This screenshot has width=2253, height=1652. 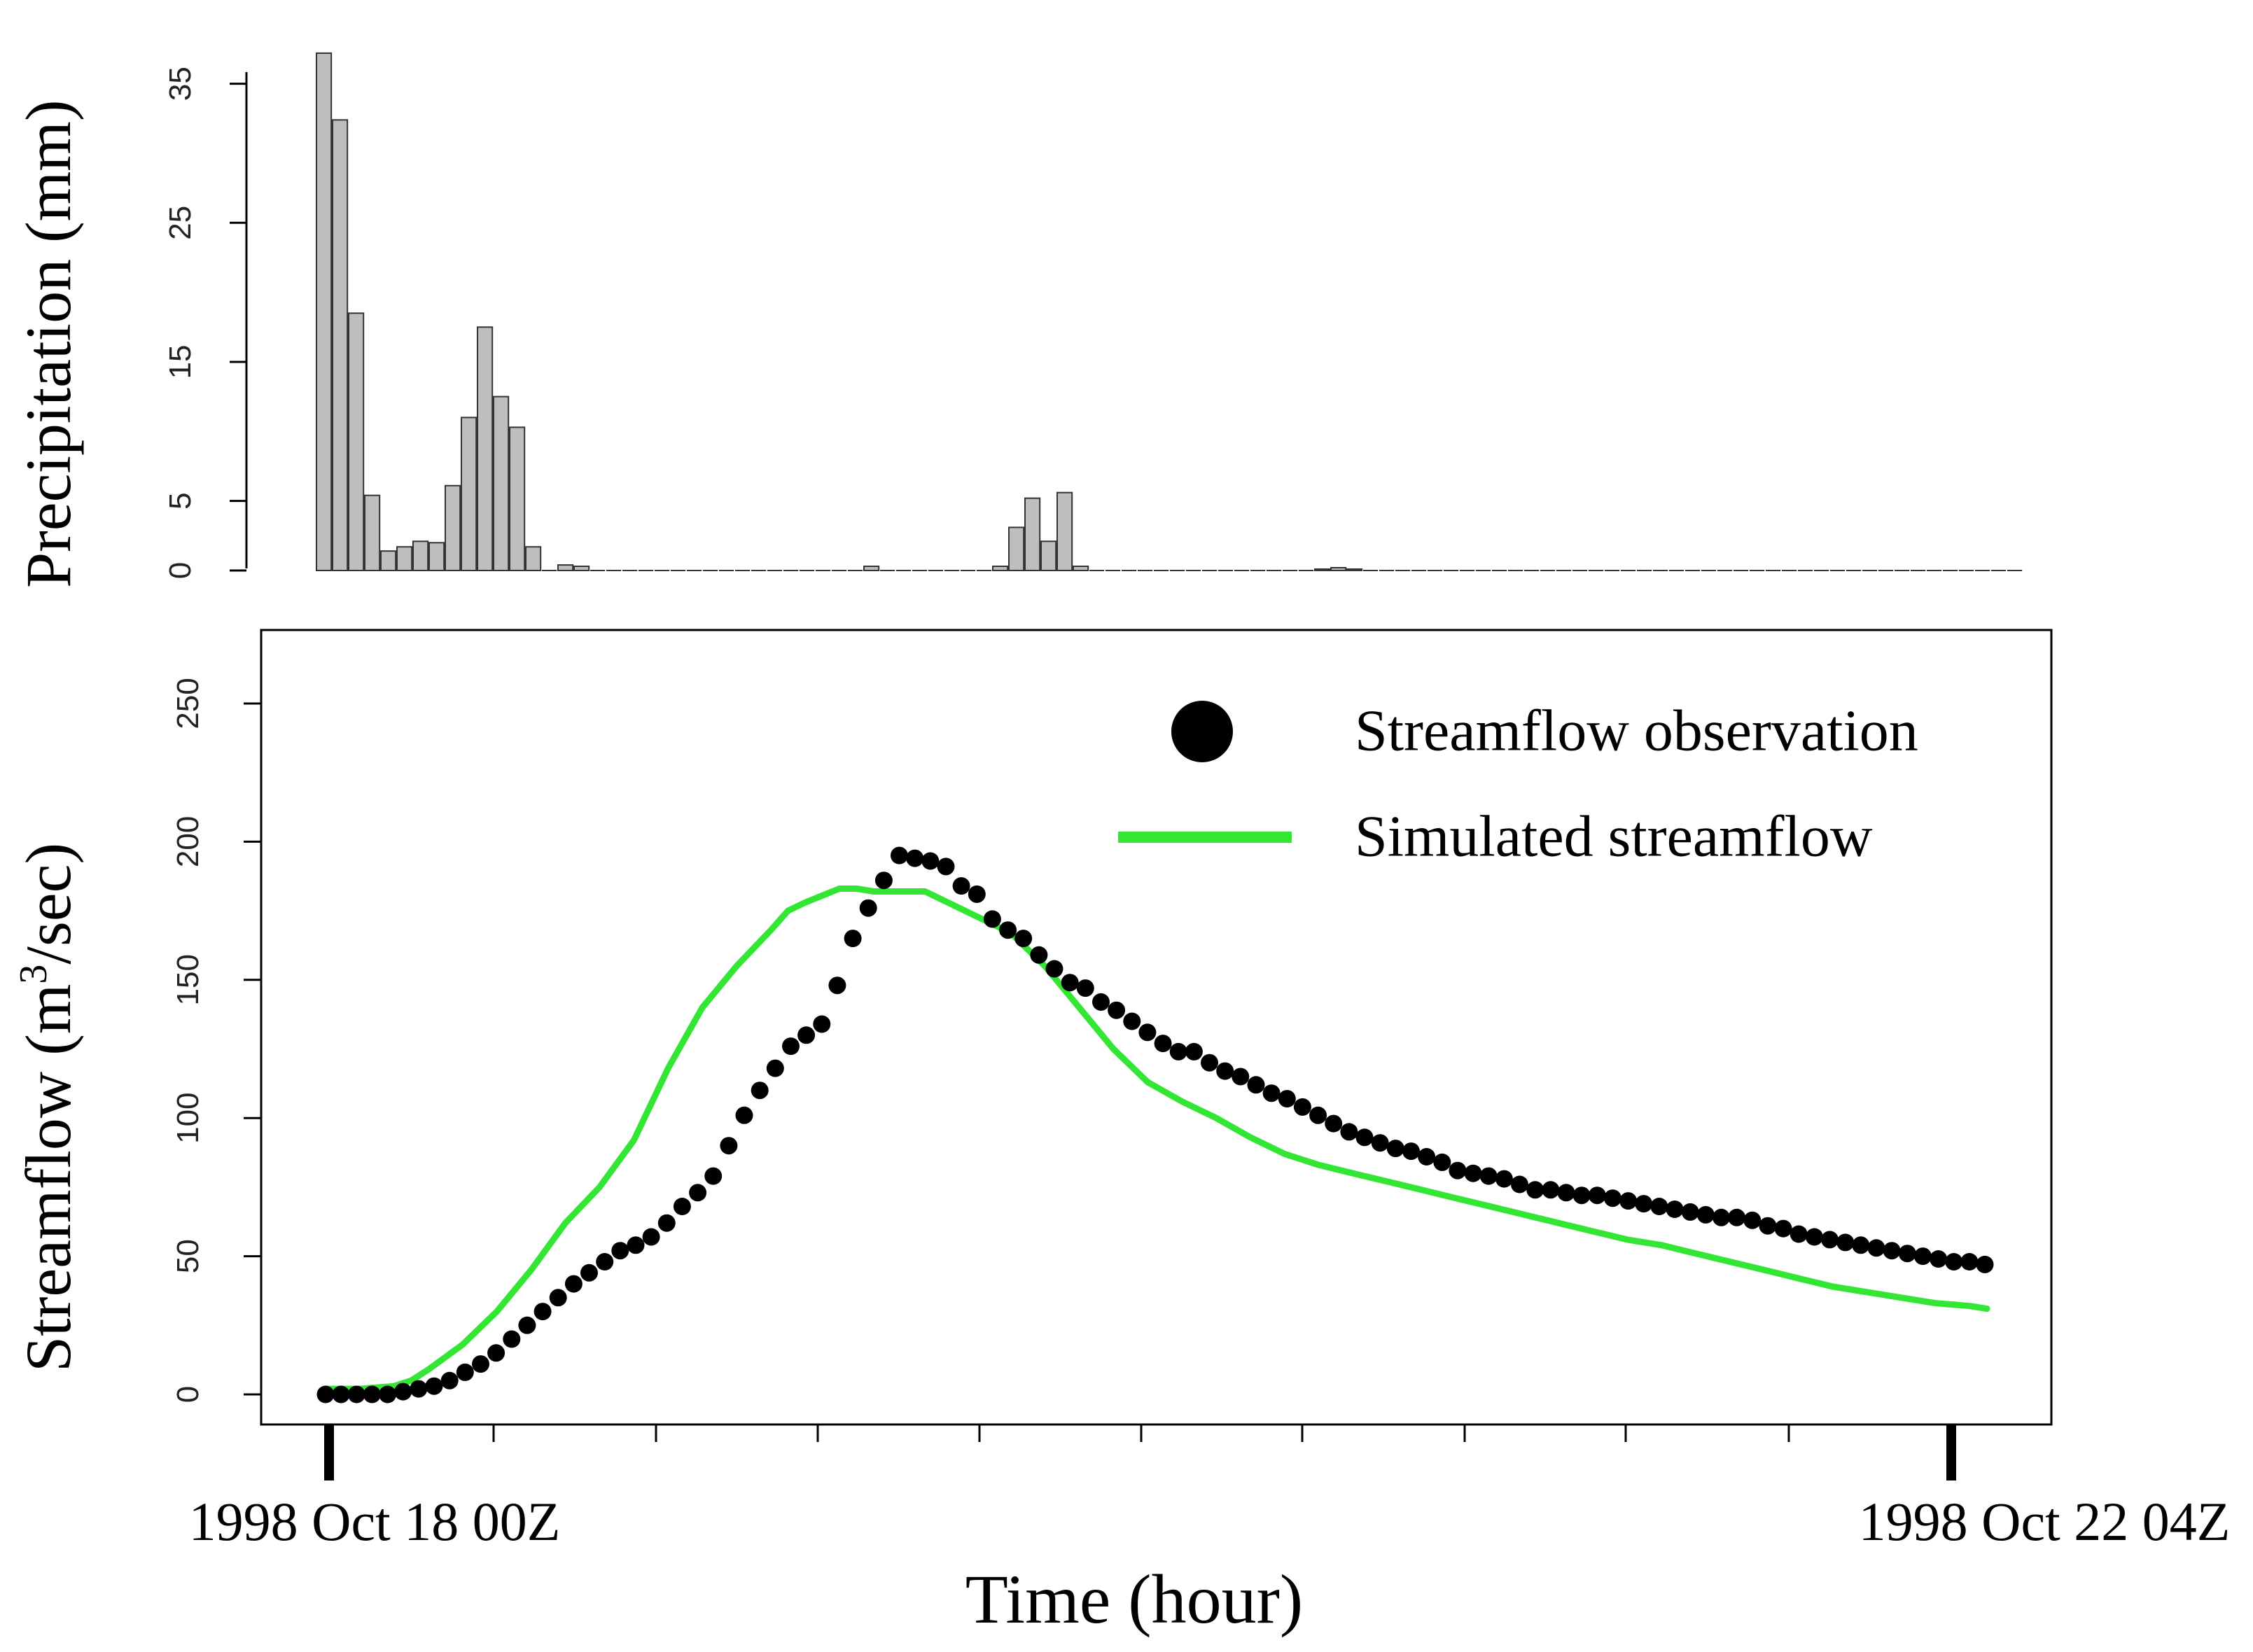 What do you see at coordinates (2045, 1521) in the screenshot?
I see `x-end-label: 1998 Oct 22 04Z` at bounding box center [2045, 1521].